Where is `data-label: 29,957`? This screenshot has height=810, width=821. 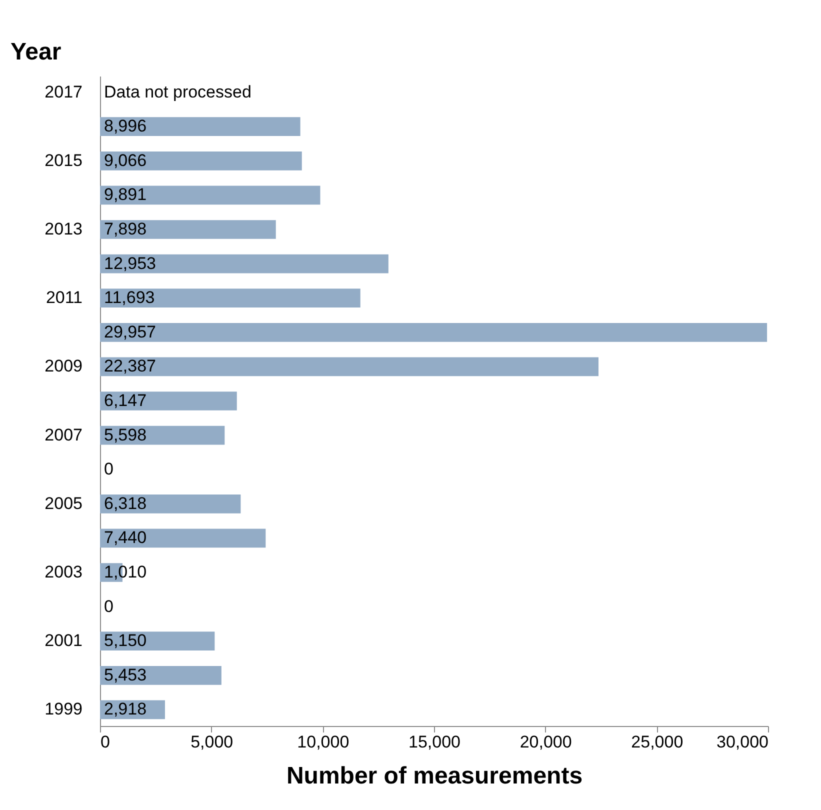
data-label: 29,957 is located at coordinates (130, 332).